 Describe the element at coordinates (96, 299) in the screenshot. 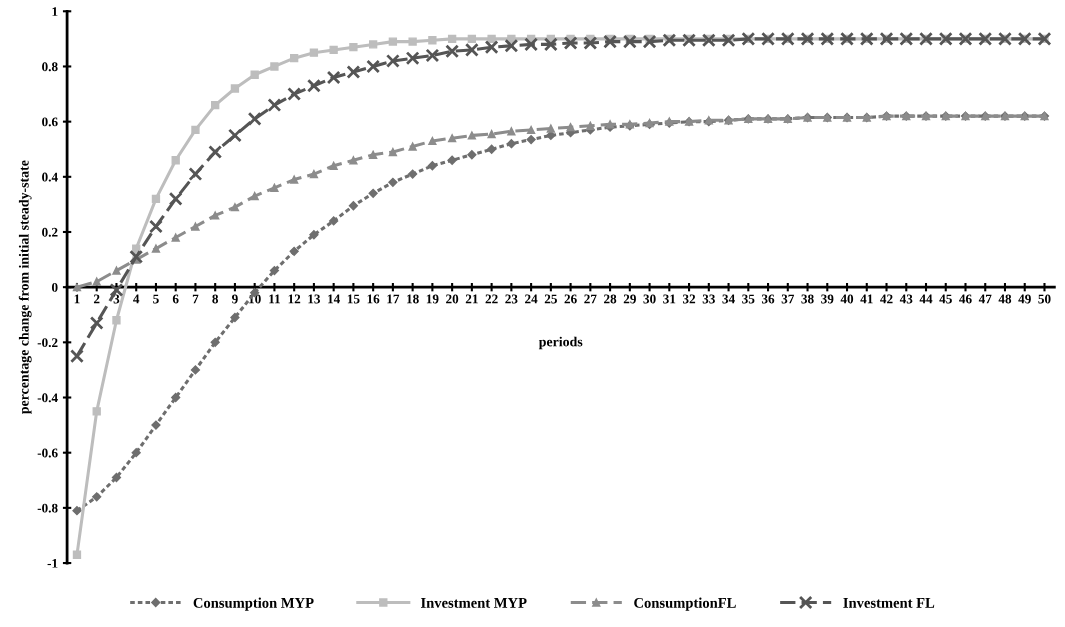

I see `x-tick-label: 2` at that location.